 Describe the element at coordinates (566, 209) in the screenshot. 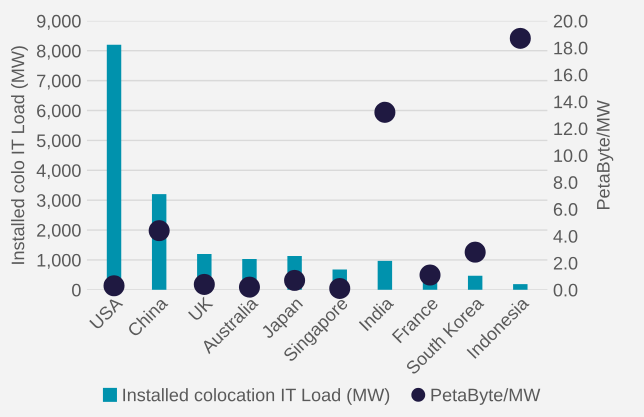

I see `y2-tick-label: 6.0` at that location.